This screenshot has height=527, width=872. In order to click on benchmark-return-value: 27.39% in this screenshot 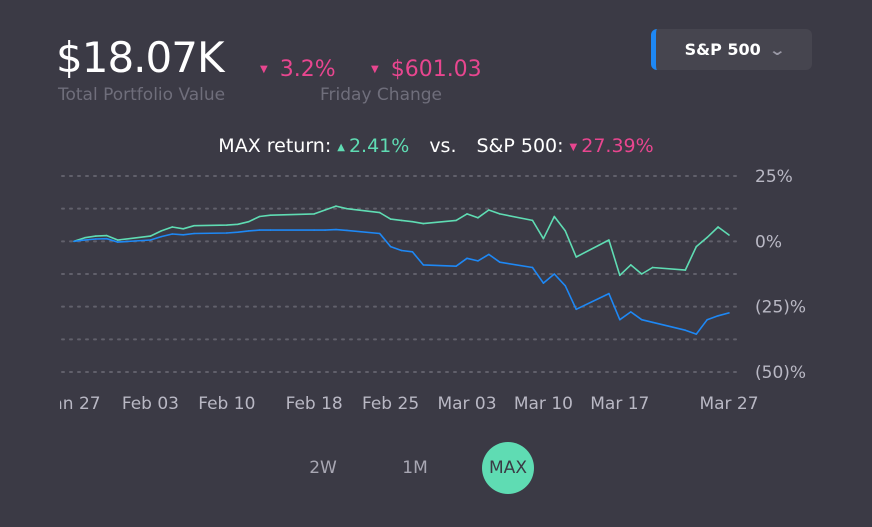, I will do `click(617, 146)`.